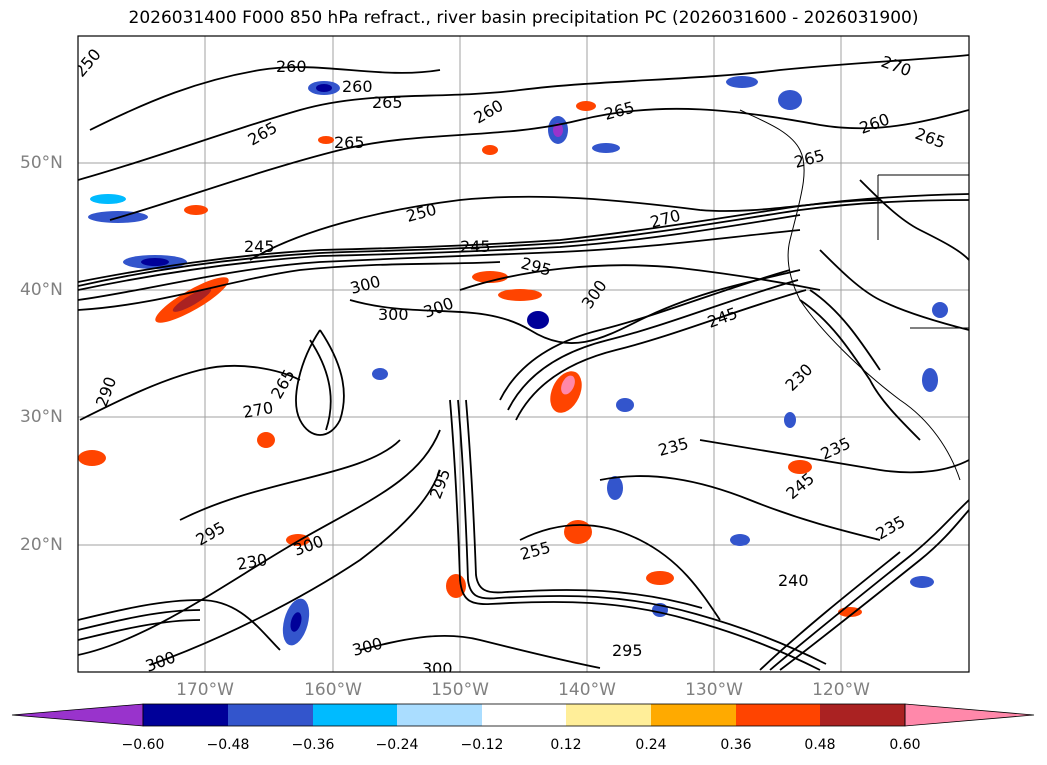 The width and height of the screenshot is (1047, 765). What do you see at coordinates (228, 745) in the screenshot?
I see `colorbar-tick-label: −0.48` at bounding box center [228, 745].